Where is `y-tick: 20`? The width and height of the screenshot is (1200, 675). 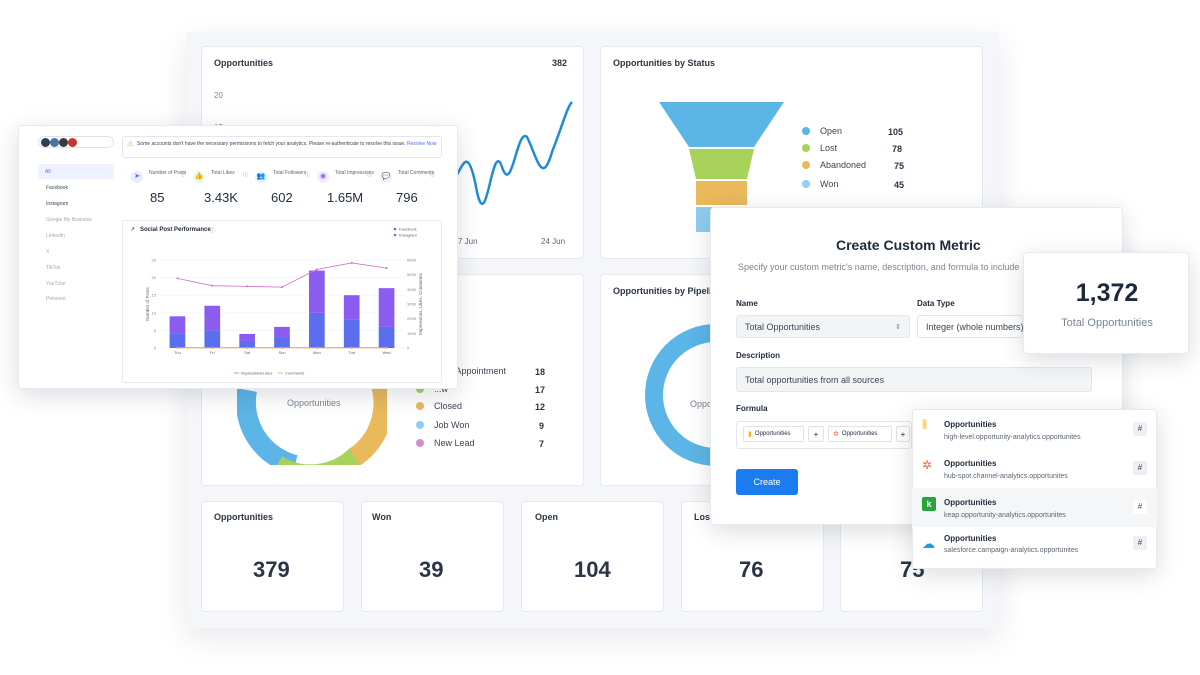
y-tick: 20 is located at coordinates (218, 95).